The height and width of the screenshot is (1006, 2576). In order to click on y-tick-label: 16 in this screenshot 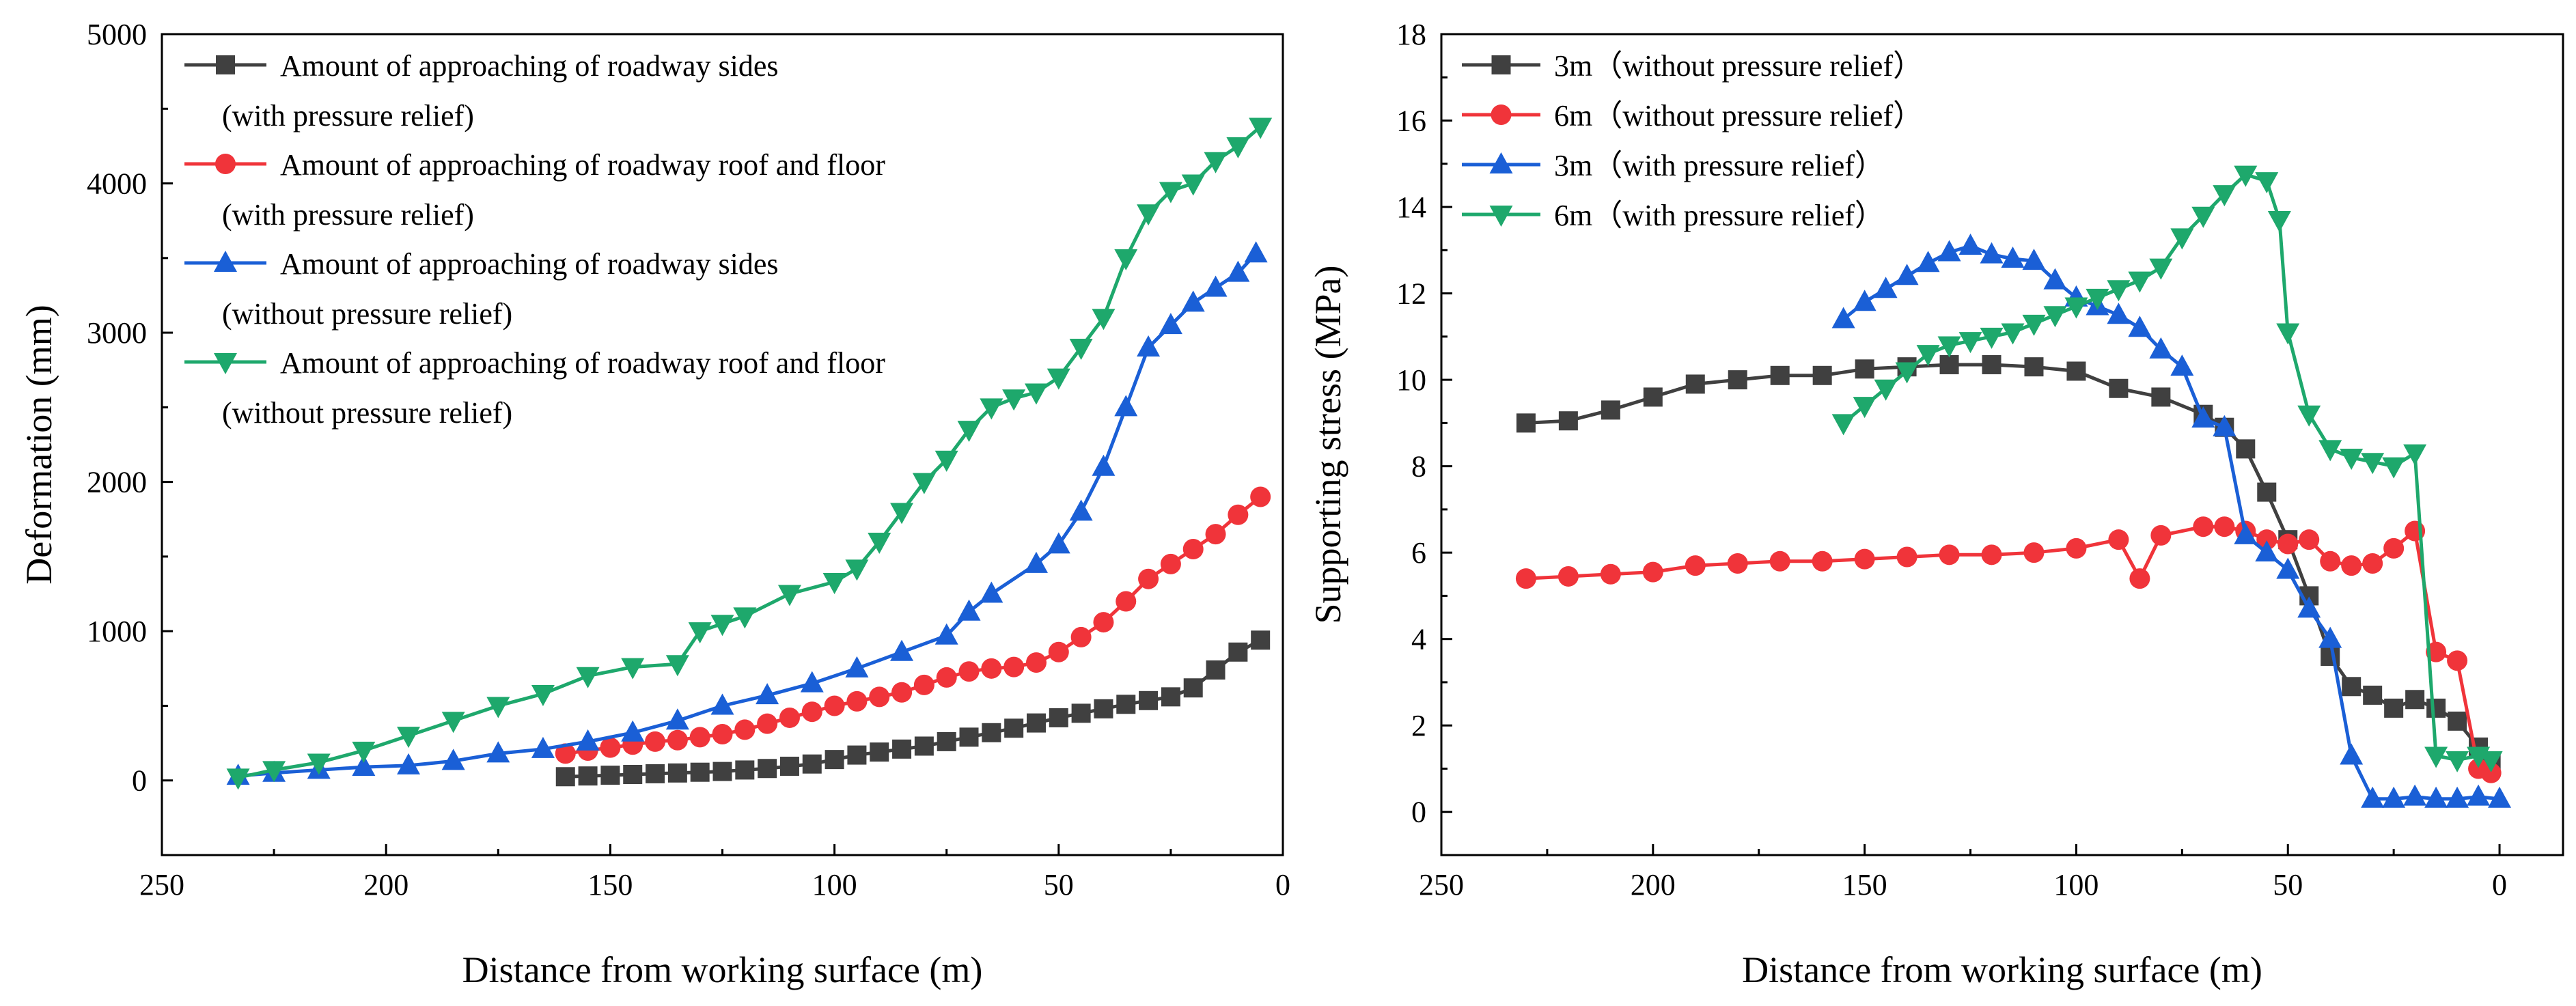, I will do `click(1411, 121)`.